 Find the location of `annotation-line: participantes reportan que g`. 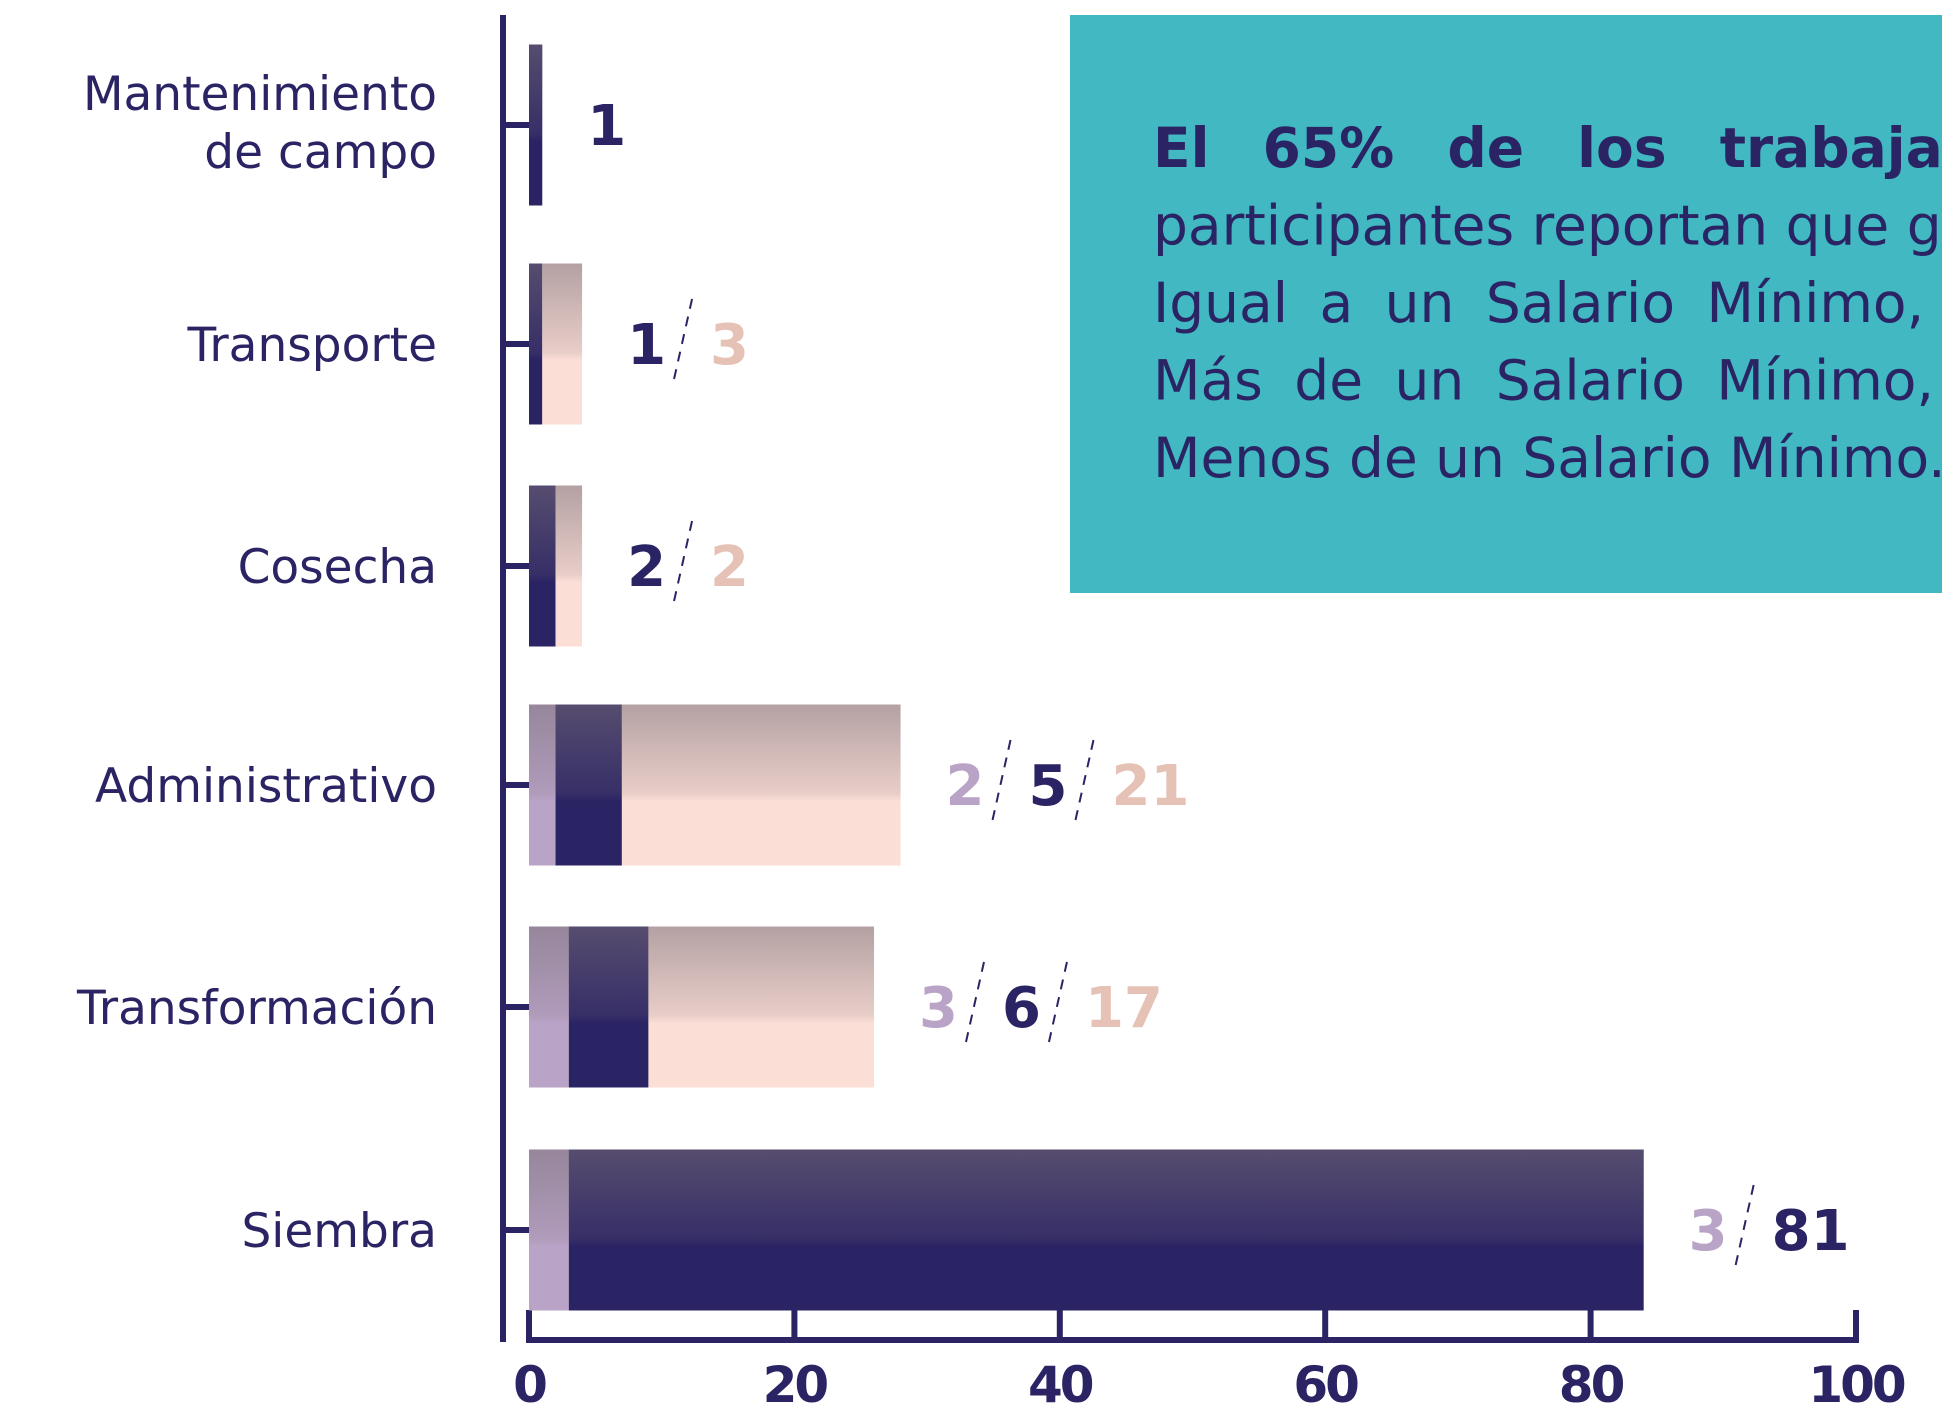

annotation-line: participantes reportan que g is located at coordinates (1547, 226).